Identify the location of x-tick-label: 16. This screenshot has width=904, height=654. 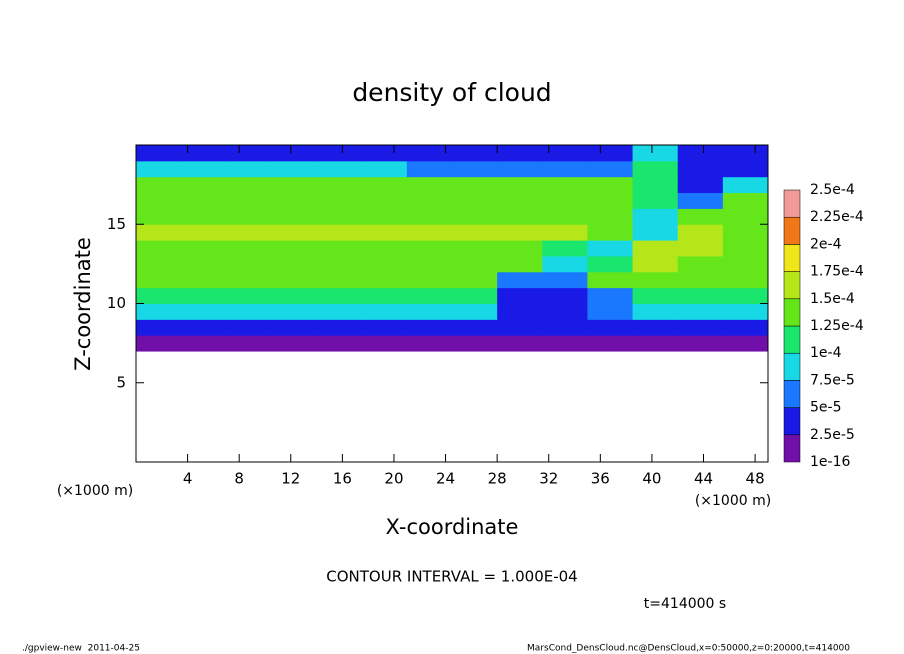
(342, 479).